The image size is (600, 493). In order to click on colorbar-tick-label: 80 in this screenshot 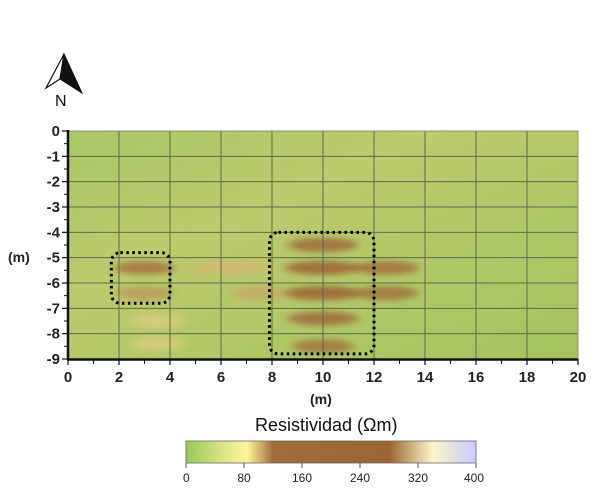, I will do `click(244, 478)`.